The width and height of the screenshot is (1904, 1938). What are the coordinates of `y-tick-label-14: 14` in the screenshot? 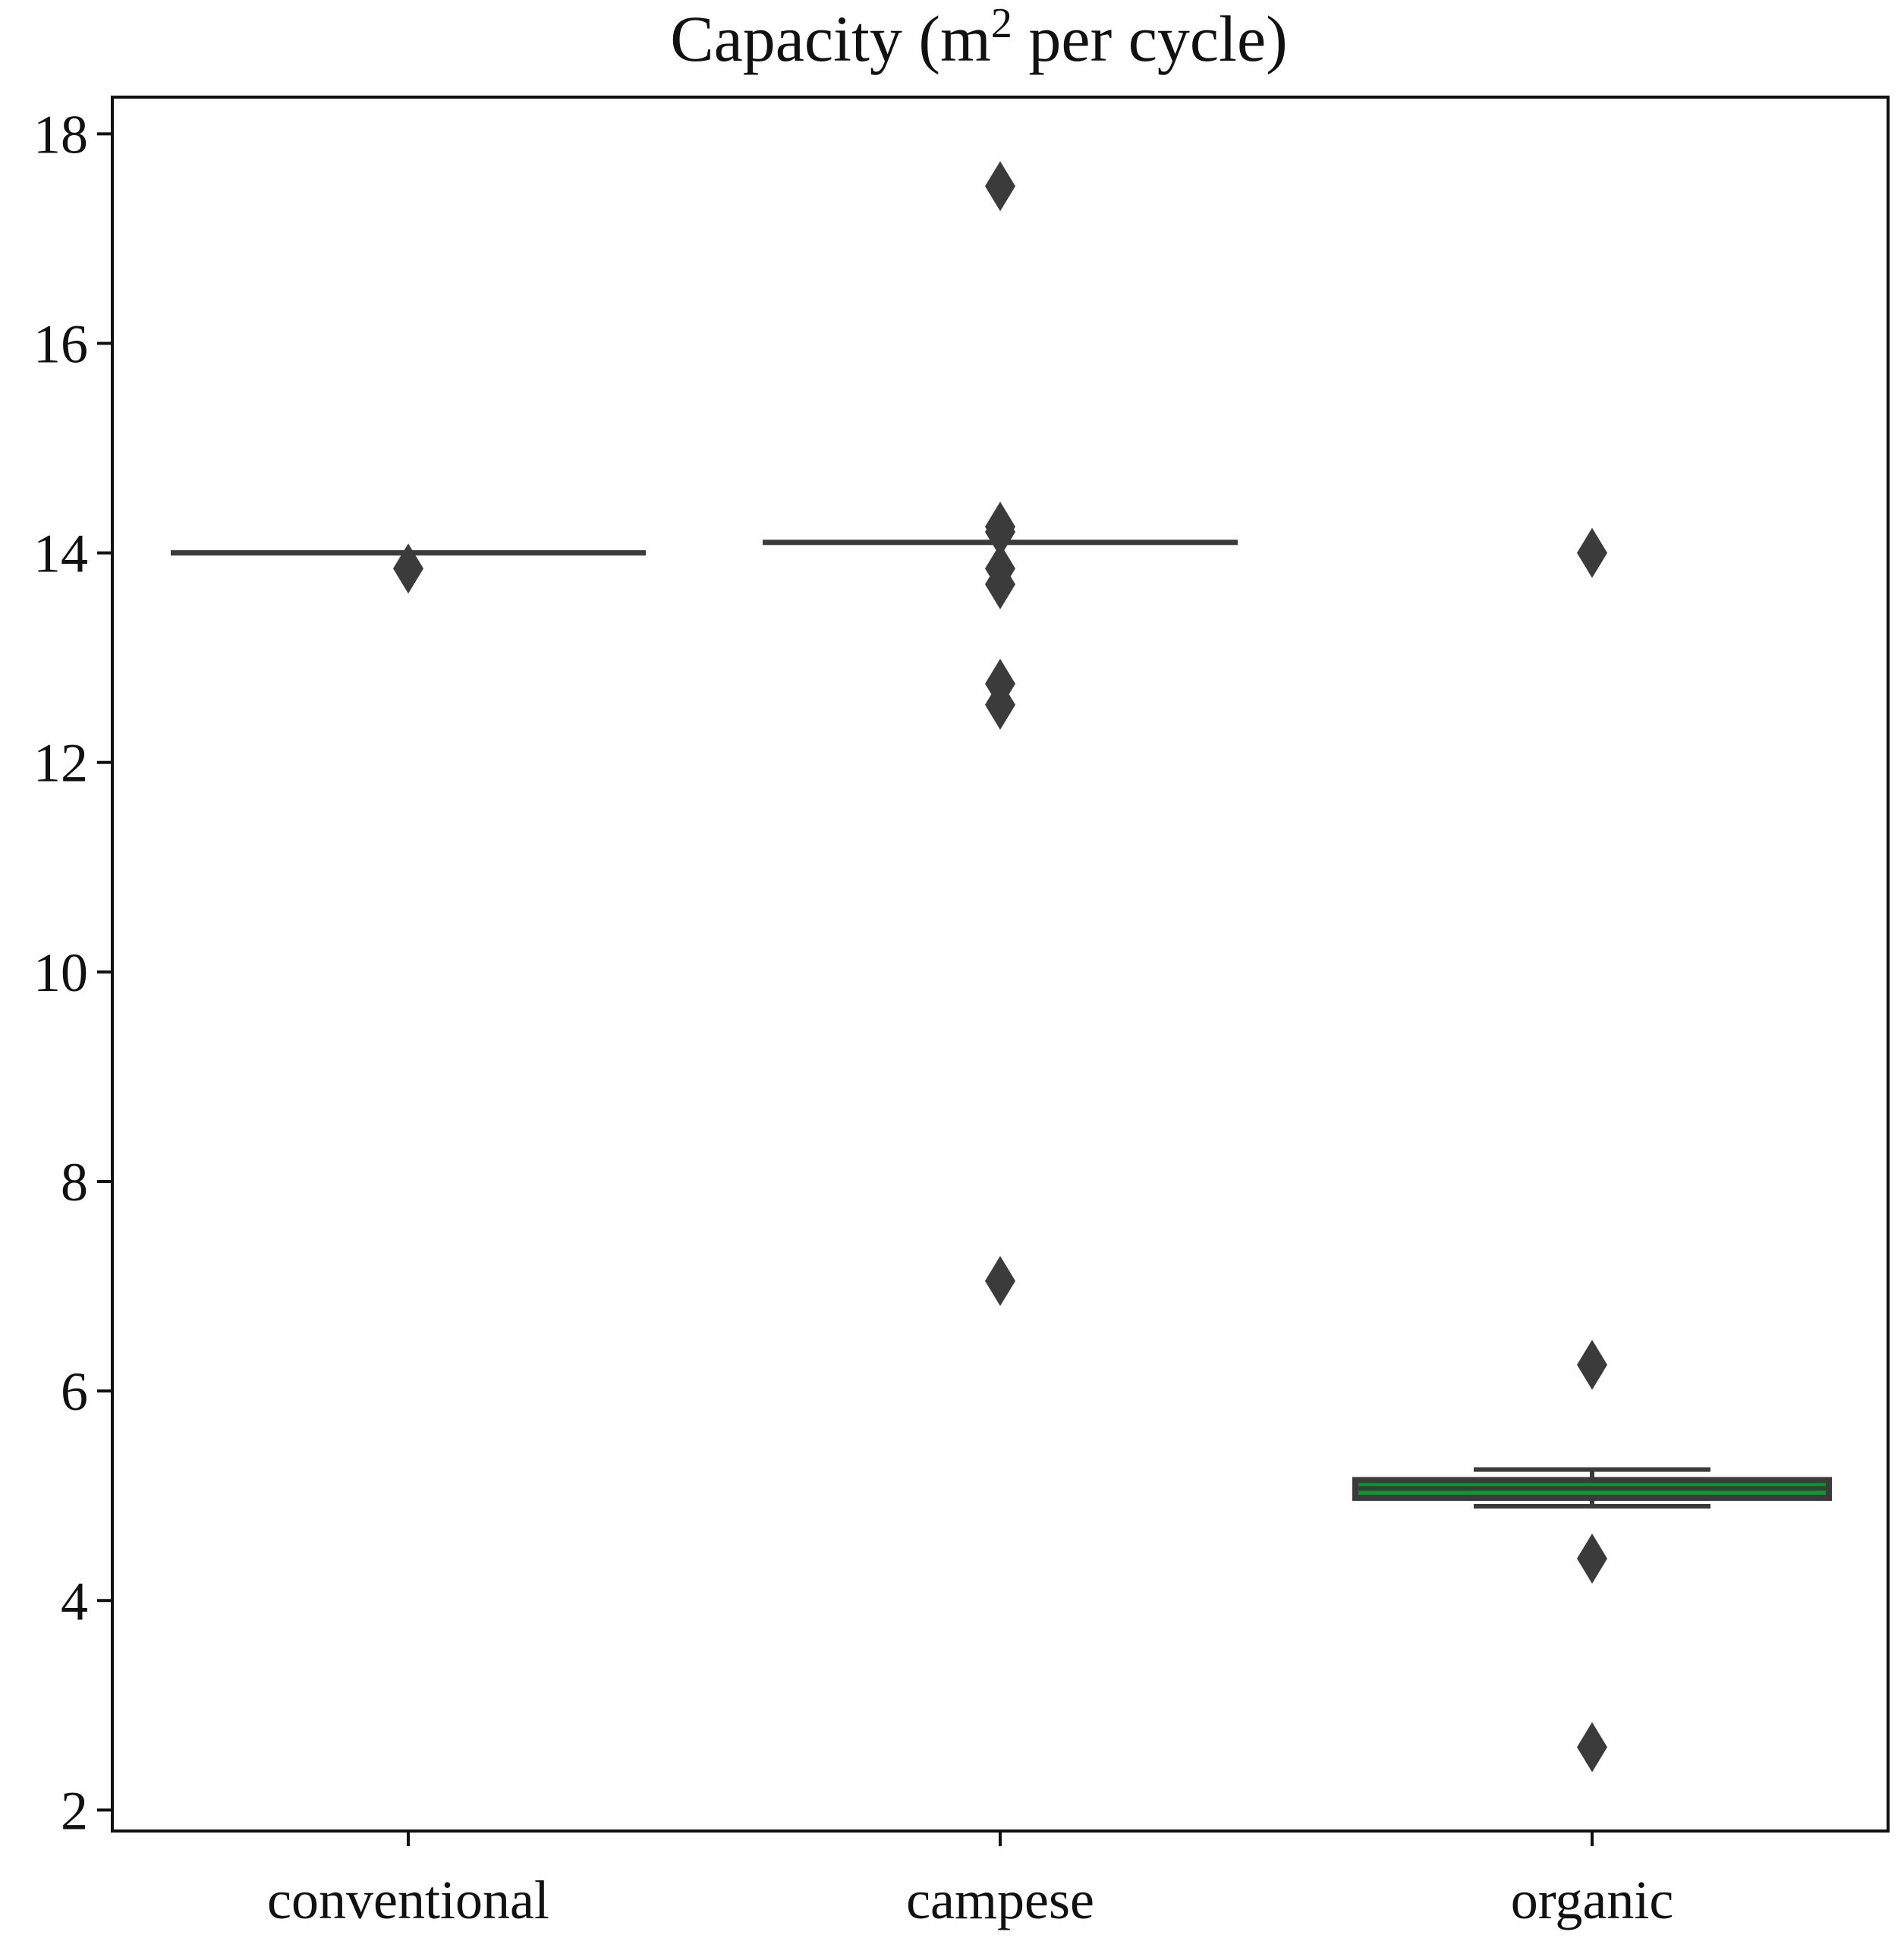 It's located at (60, 554).